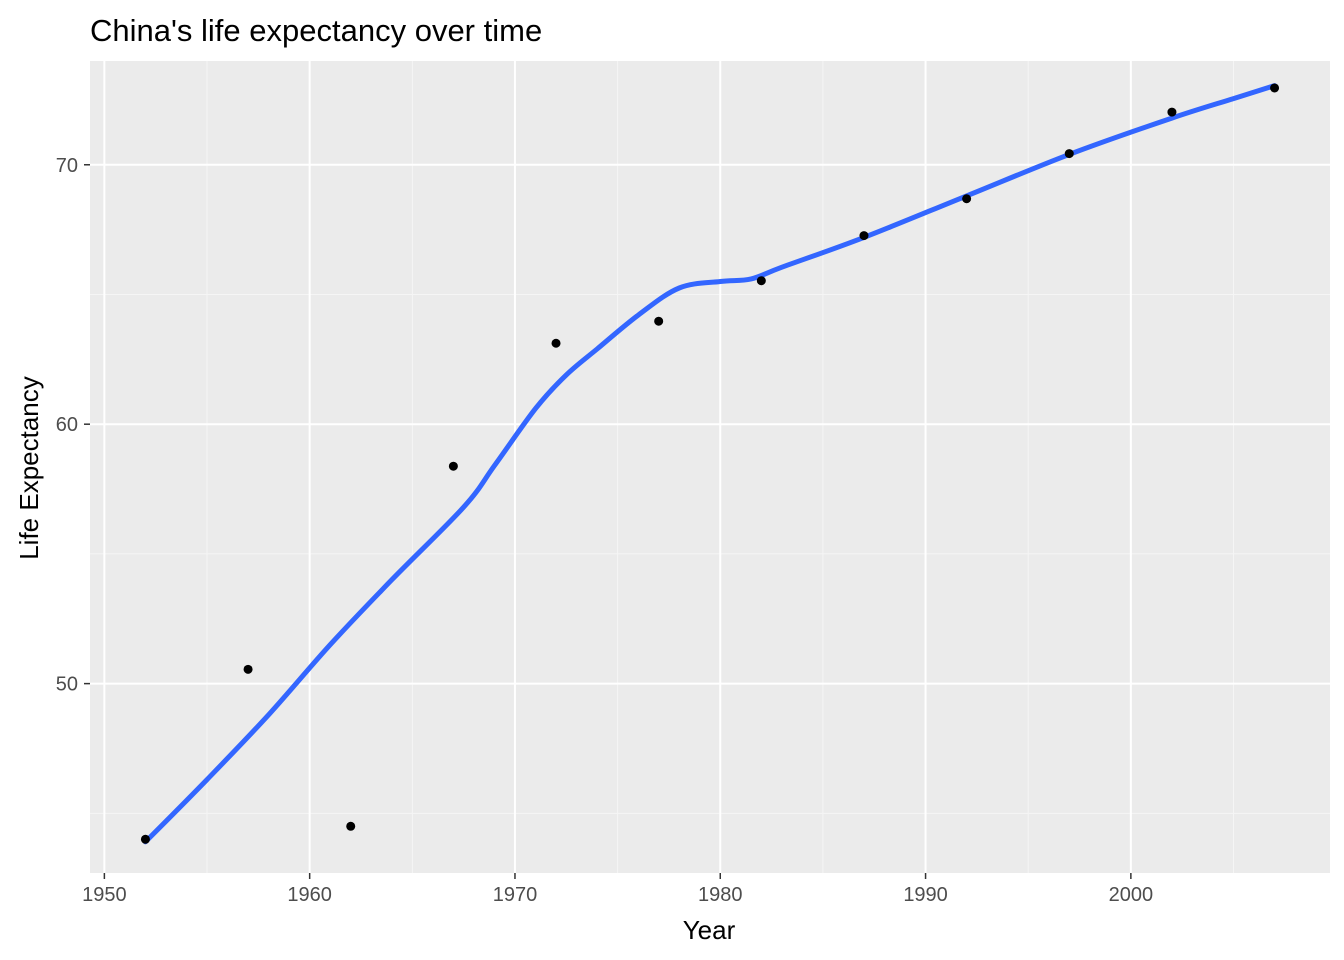  I want to click on x-tick-label: 1990, so click(925, 895).